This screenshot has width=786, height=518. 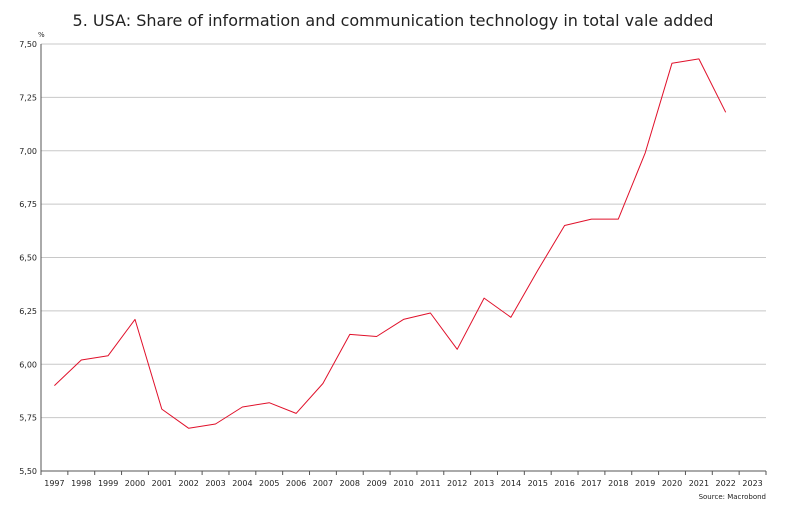 What do you see at coordinates (28, 471) in the screenshot?
I see `y-tick-label: 5,50` at bounding box center [28, 471].